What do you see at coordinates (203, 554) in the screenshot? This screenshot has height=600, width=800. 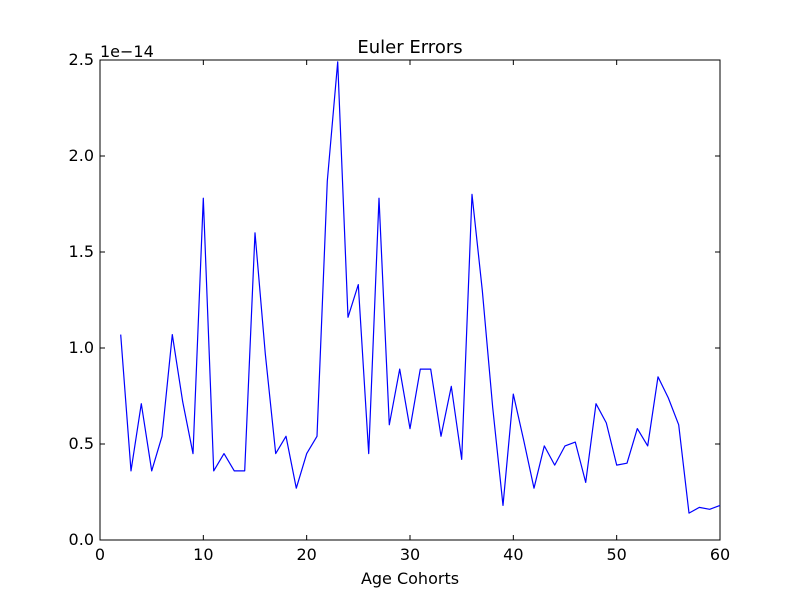 I see `x-tick-label: 10` at bounding box center [203, 554].